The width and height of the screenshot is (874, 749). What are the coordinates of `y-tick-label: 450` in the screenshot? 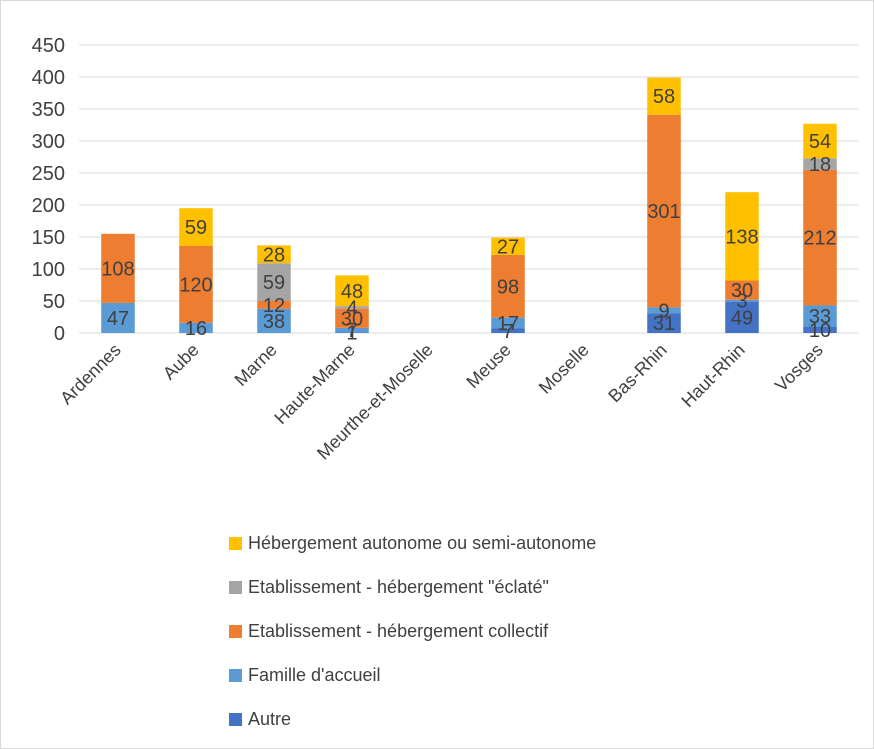 It's located at (48, 46).